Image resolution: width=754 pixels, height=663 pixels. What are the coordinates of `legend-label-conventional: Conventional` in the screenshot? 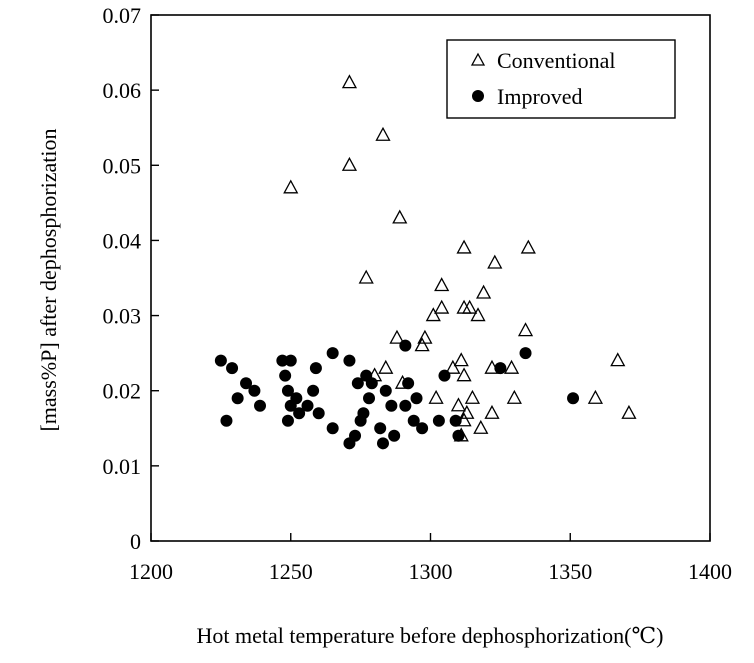 It's located at (556, 60).